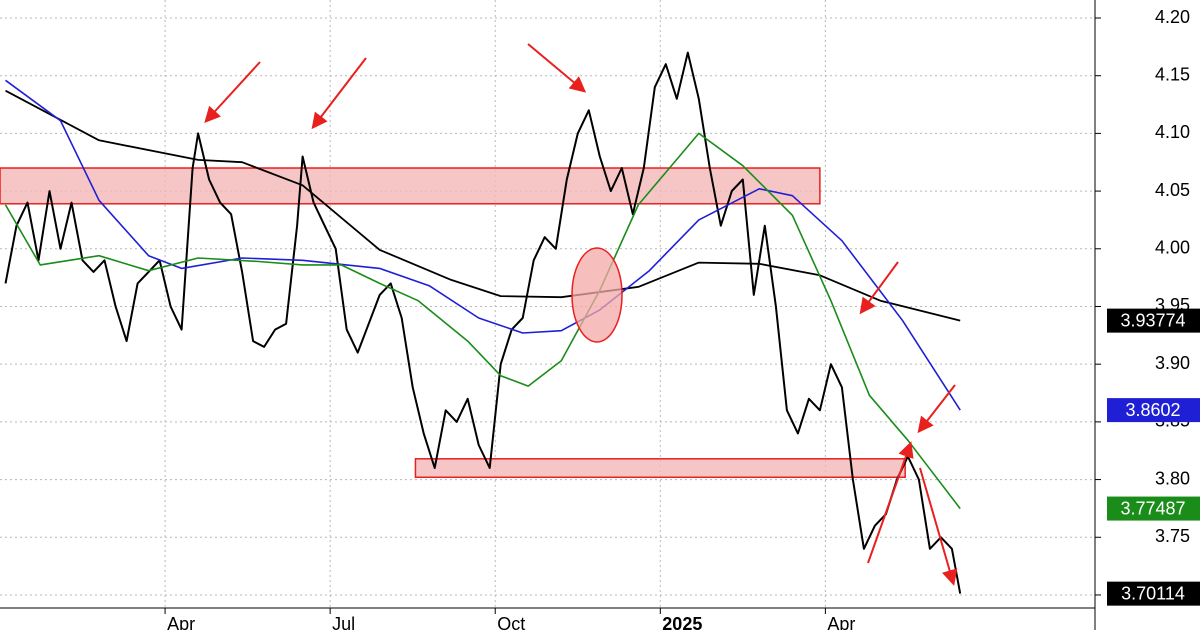 The width and height of the screenshot is (1200, 630). I want to click on x-tick-label: Oct, so click(511, 622).